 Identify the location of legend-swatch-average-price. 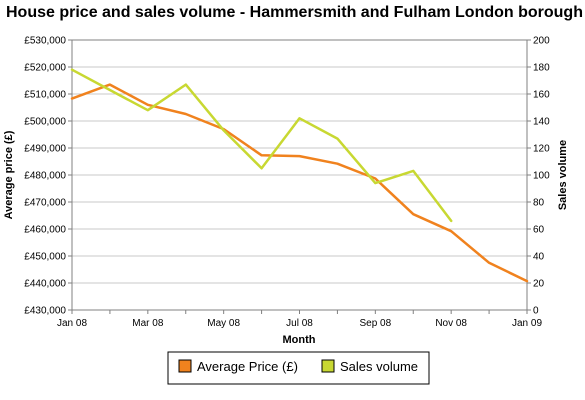
(185, 366).